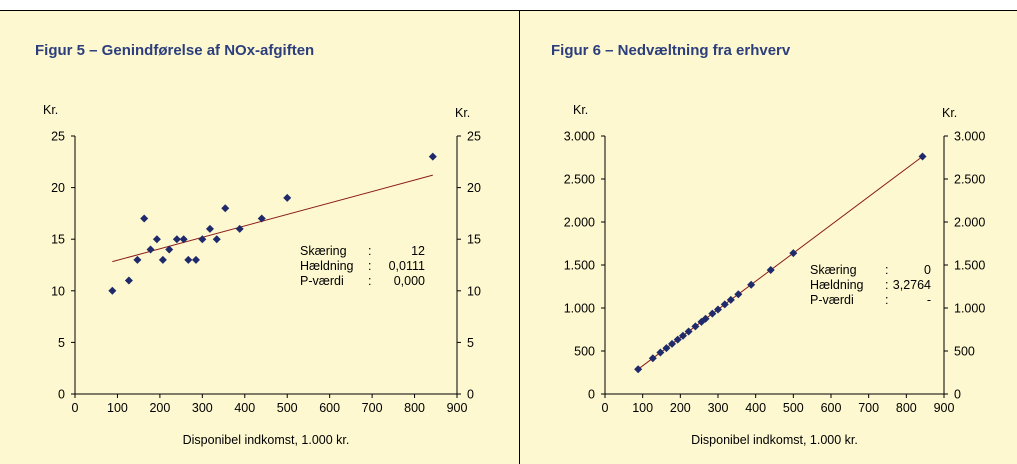  What do you see at coordinates (579, 223) in the screenshot?
I see `y-tick-label-left: 2.000` at bounding box center [579, 223].